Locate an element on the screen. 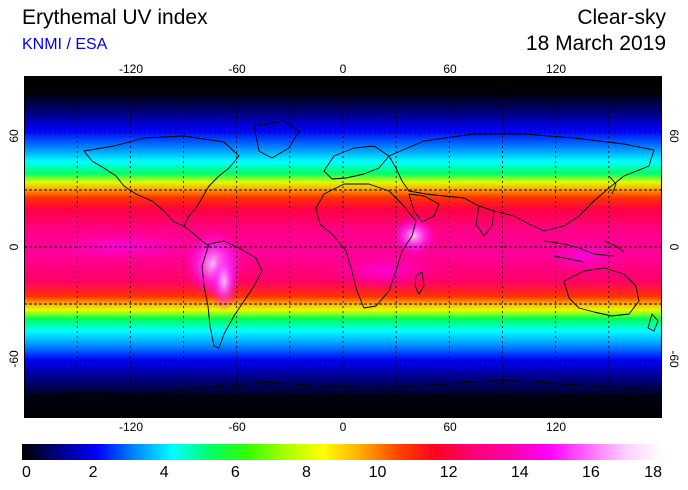 Image resolution: width=688 pixels, height=490 pixels. lon-tick-bottom-5: 120 is located at coordinates (556, 427).